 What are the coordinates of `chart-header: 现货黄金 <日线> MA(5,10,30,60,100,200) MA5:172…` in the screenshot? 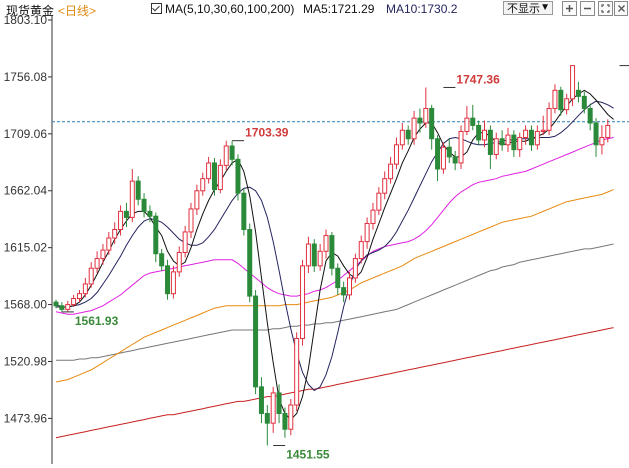 It's located at (314, 9).